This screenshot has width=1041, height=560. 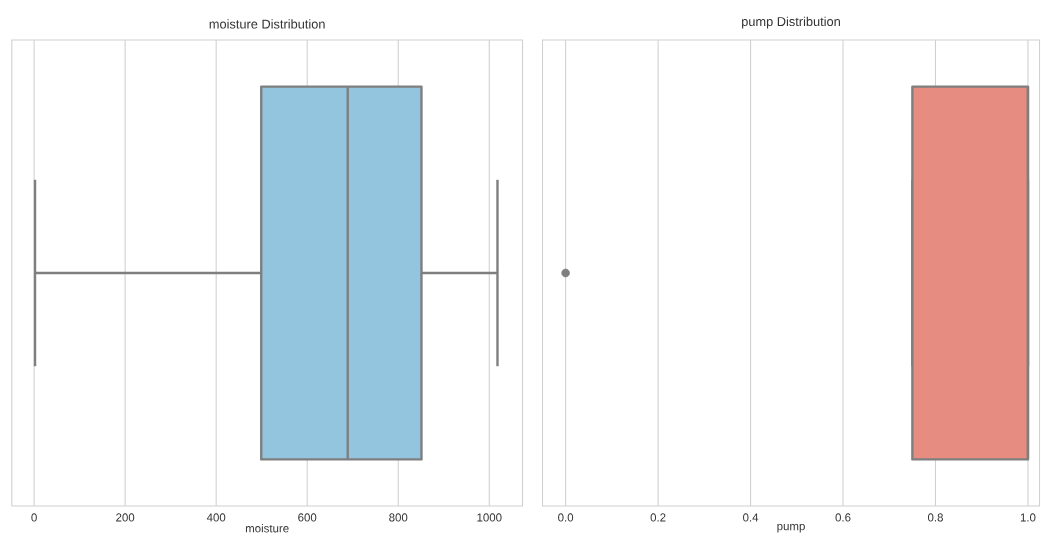 What do you see at coordinates (566, 517) in the screenshot?
I see `x-tick-label: 0.0` at bounding box center [566, 517].